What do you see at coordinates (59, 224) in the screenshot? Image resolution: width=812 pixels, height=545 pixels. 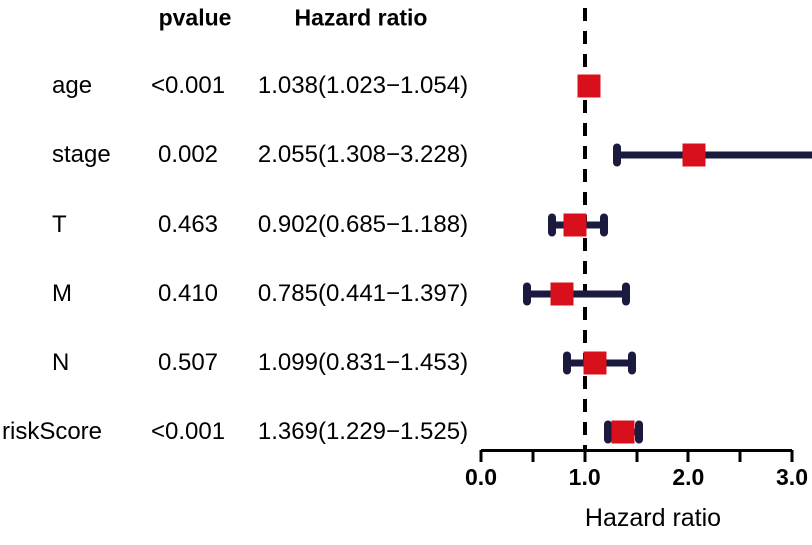 I see `row-label: T` at bounding box center [59, 224].